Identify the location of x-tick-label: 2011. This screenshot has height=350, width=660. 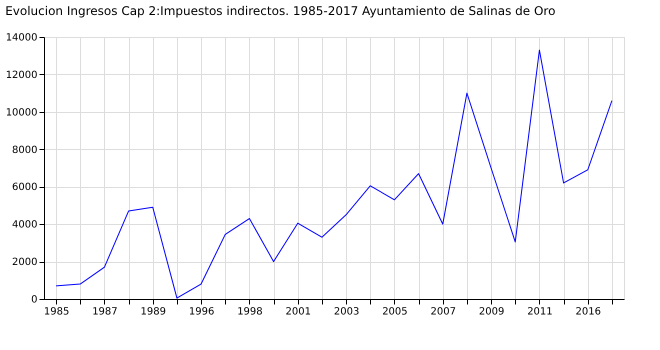
(540, 312).